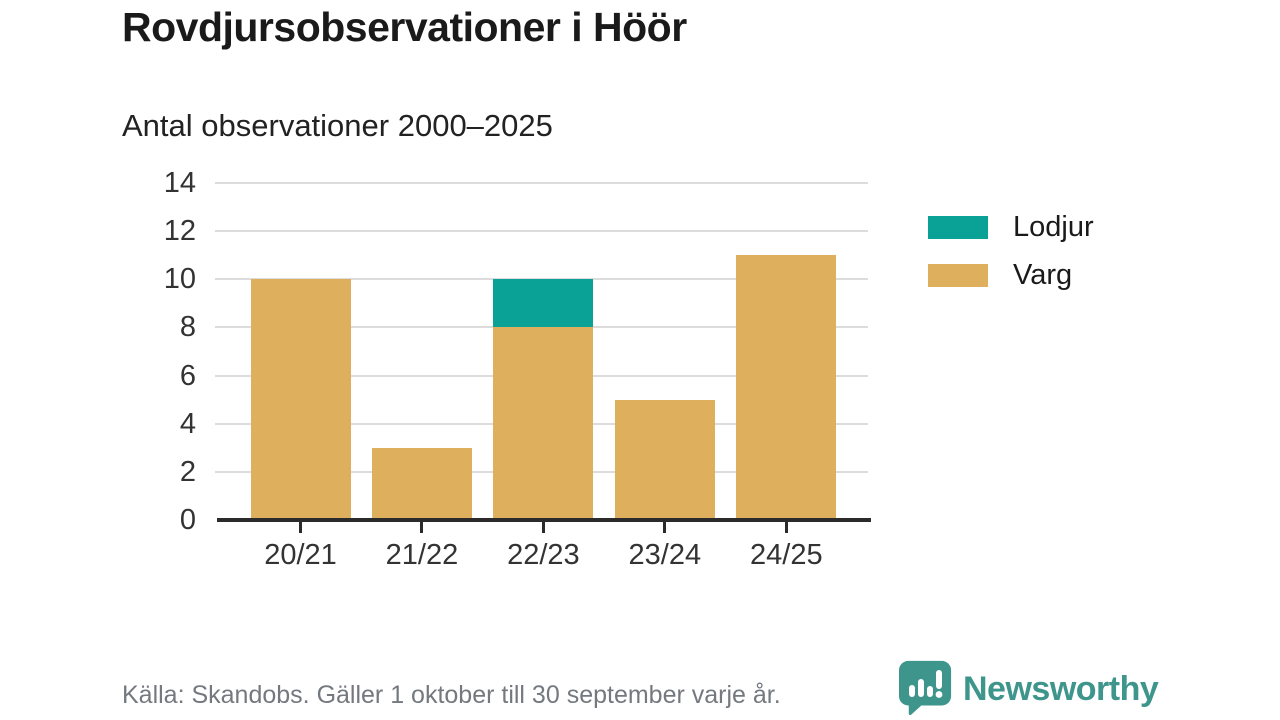 This screenshot has height=720, width=1280. I want to click on x-tick-label-20/21: 20/21, so click(300, 555).